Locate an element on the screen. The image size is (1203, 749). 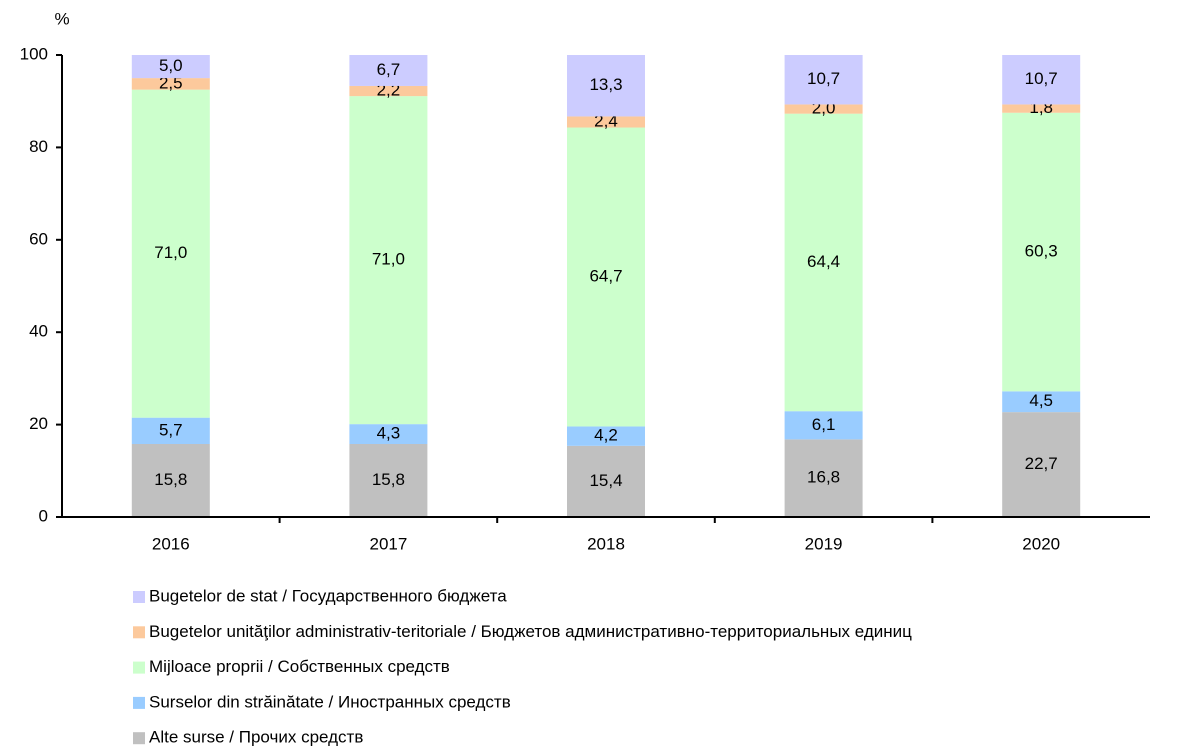
y-tick-label: 0 is located at coordinates (43, 515).